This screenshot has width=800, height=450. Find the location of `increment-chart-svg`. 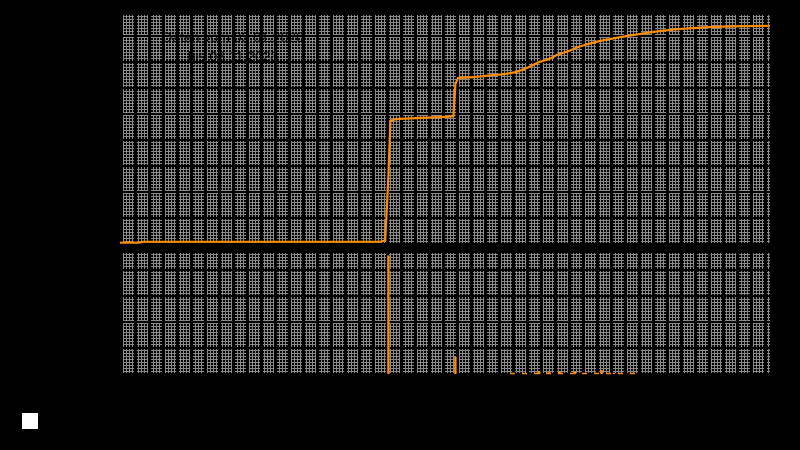

increment-chart-svg is located at coordinates (513, 315).